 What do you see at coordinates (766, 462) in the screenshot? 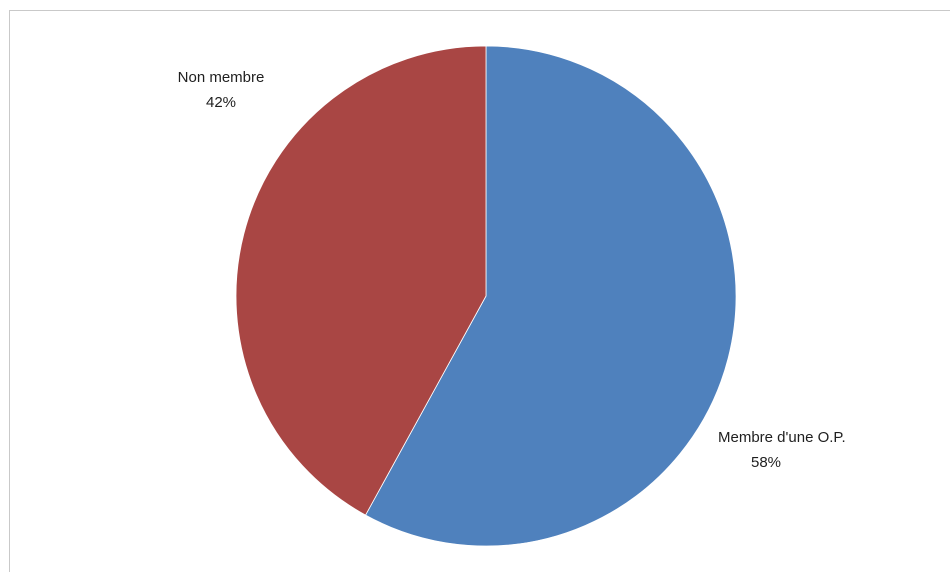
I see `slice-label-membre-percent: 58%` at bounding box center [766, 462].